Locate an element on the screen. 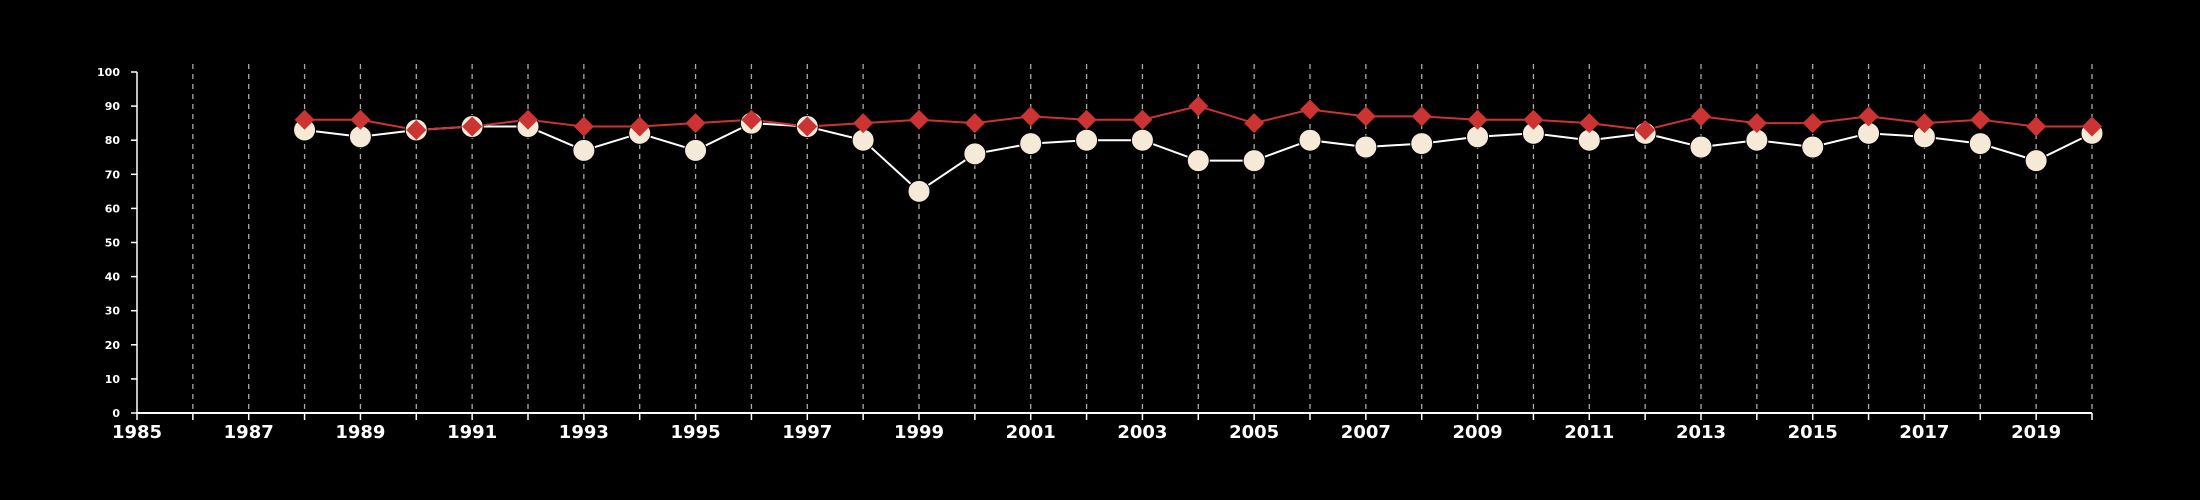  x-tick-label: 1985 is located at coordinates (137, 432).